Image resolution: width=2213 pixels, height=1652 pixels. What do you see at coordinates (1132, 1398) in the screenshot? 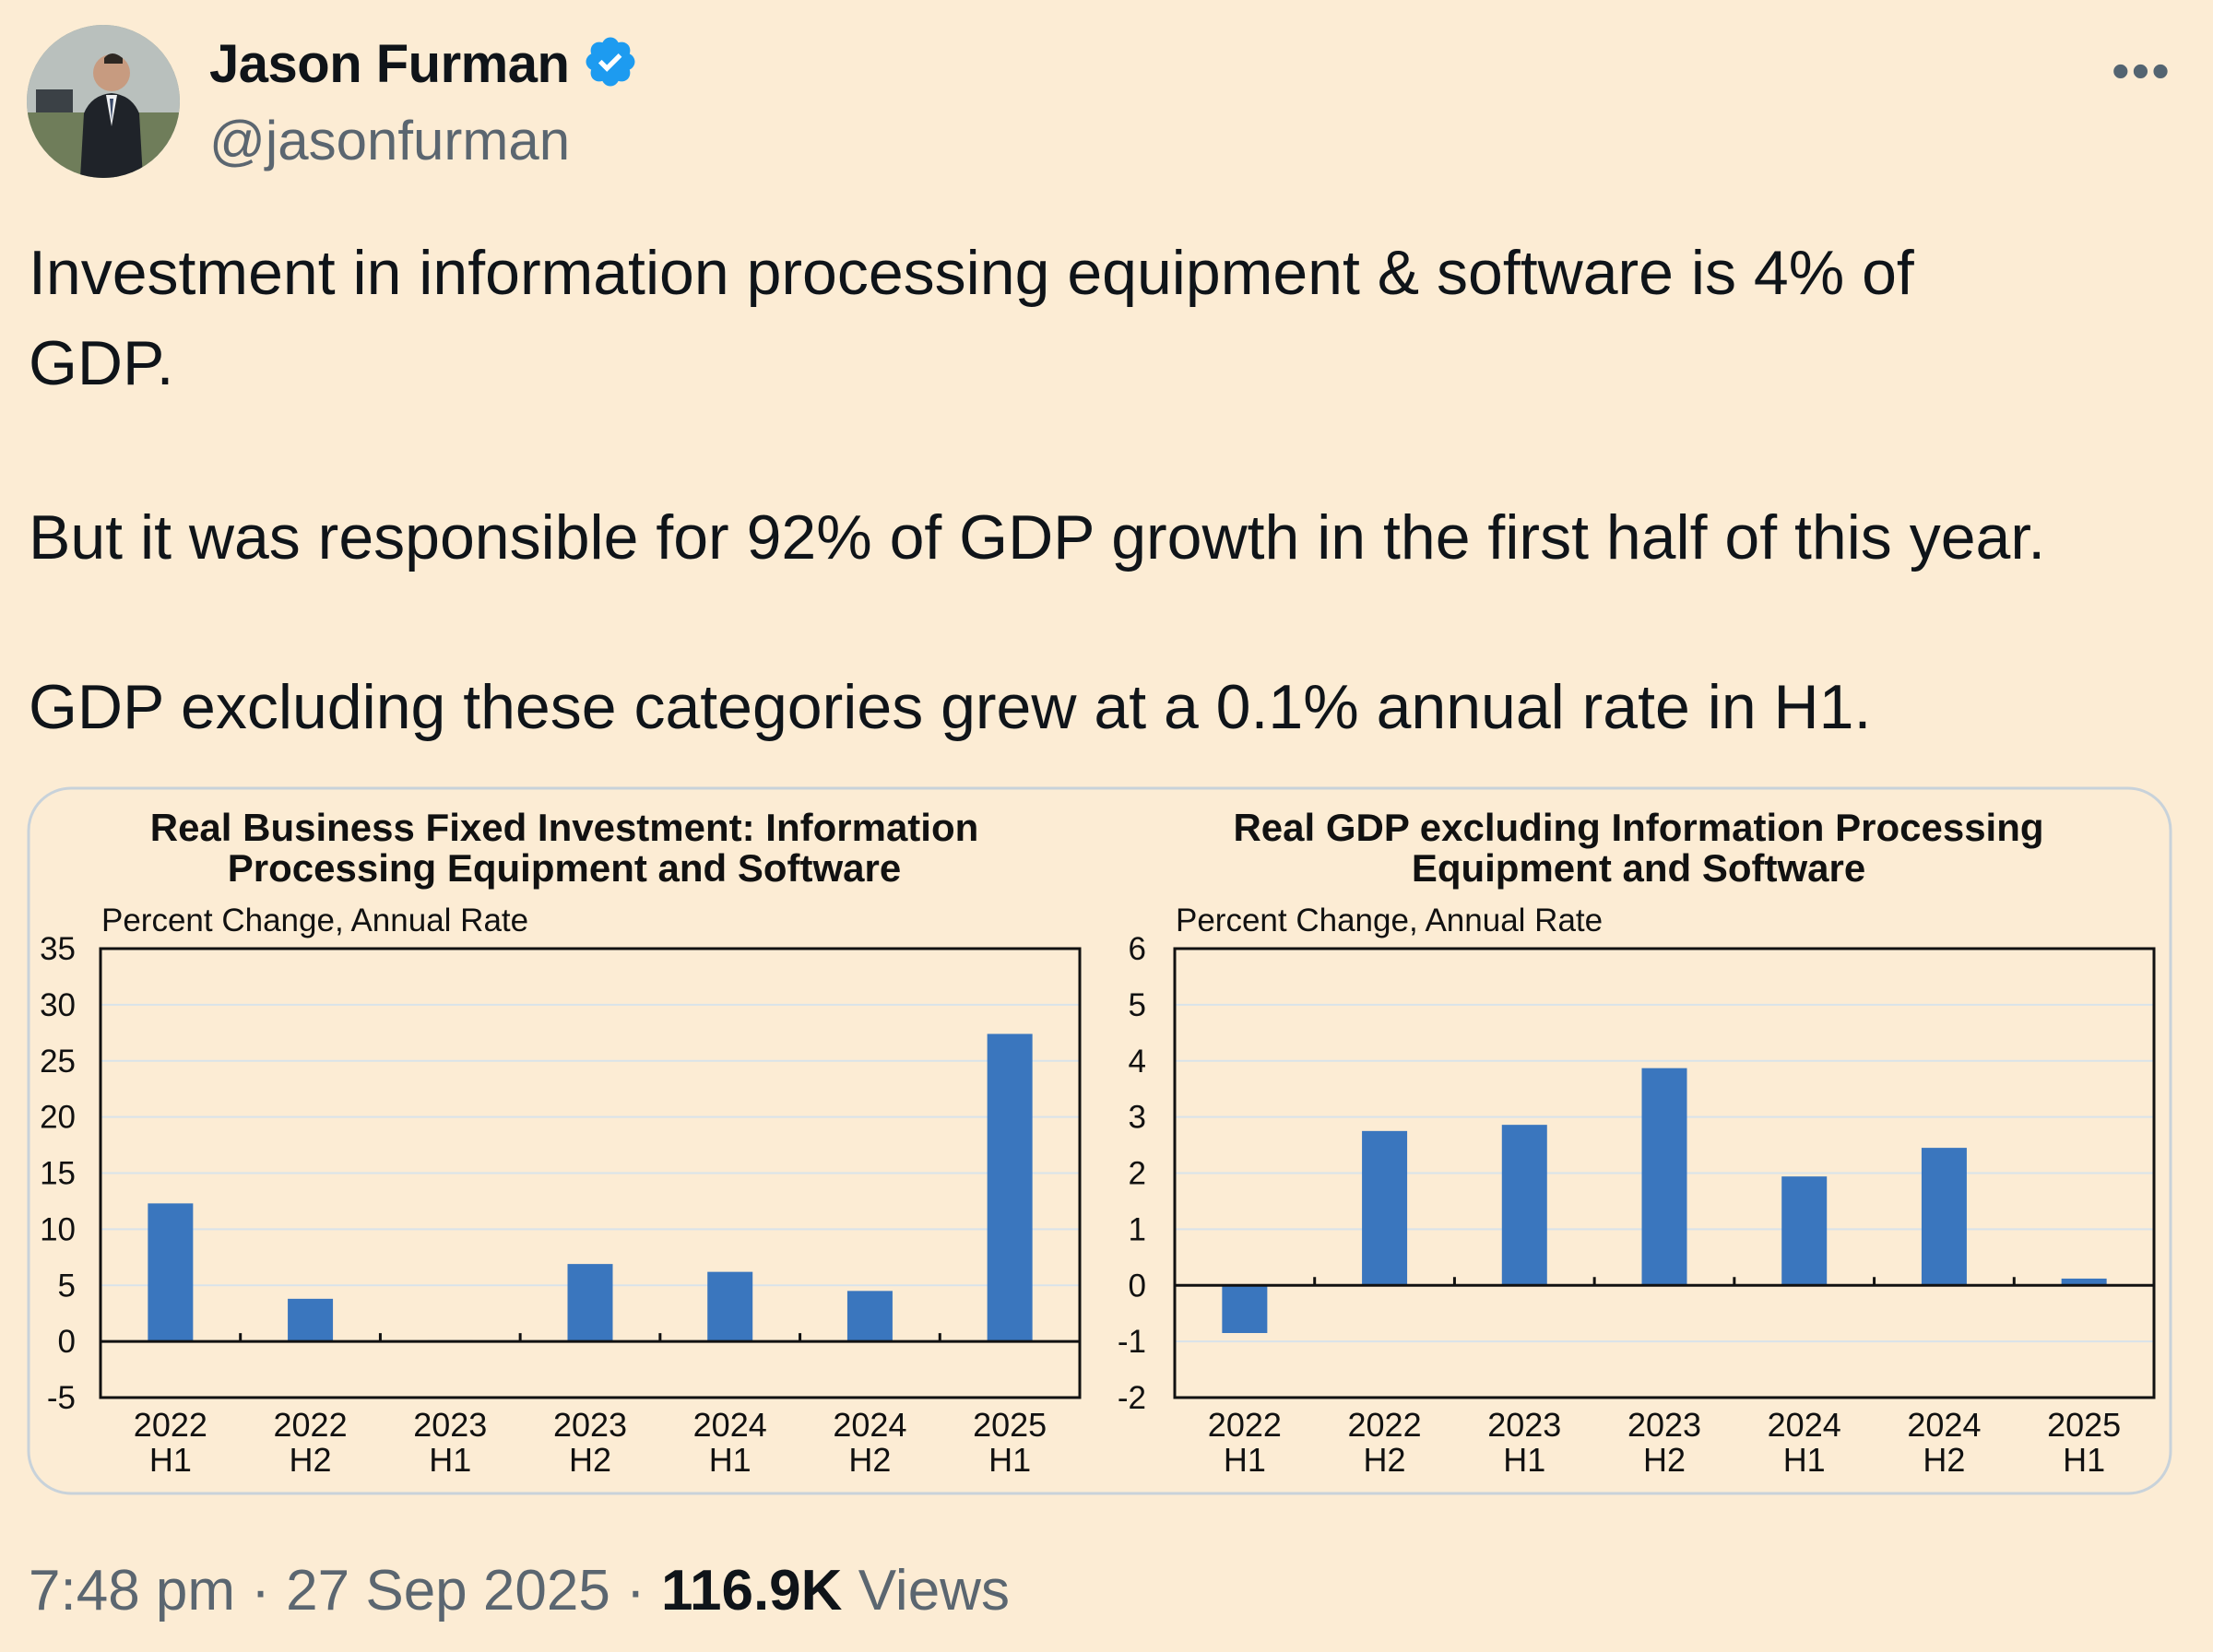
I see `y-tick-label: -2` at bounding box center [1132, 1398].